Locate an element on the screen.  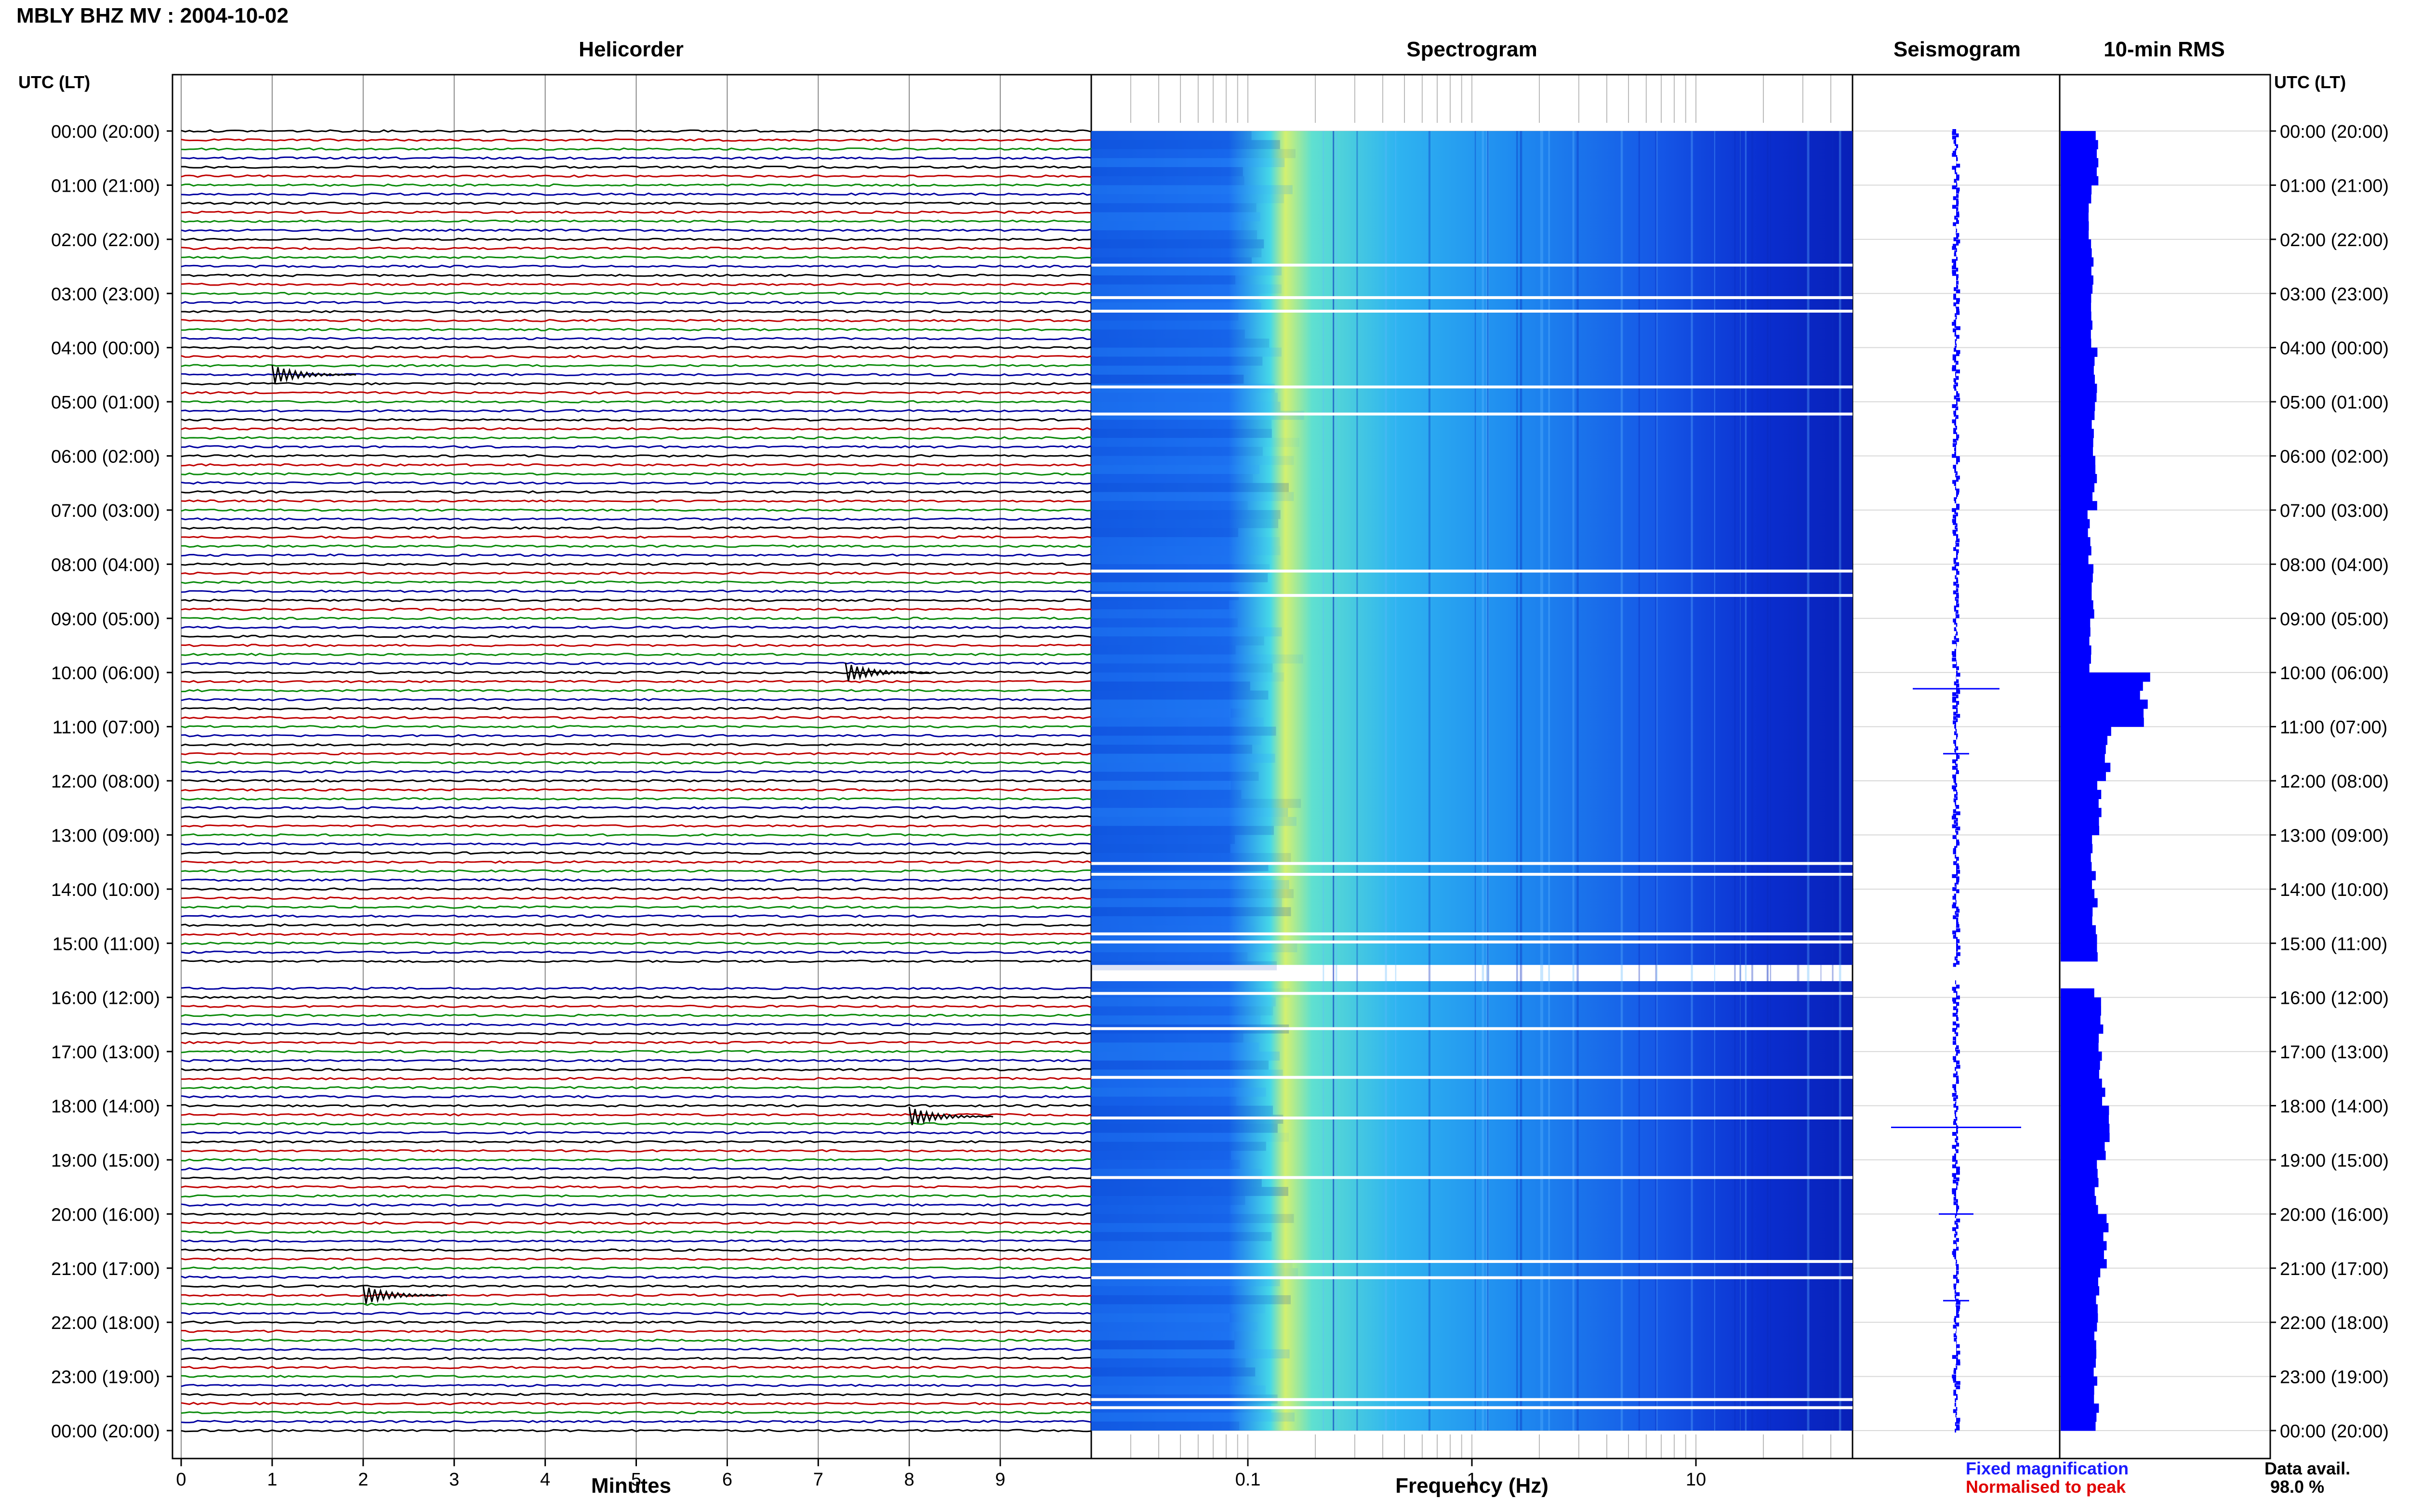
spectrogram-tick-label: 10 is located at coordinates (1696, 1480).